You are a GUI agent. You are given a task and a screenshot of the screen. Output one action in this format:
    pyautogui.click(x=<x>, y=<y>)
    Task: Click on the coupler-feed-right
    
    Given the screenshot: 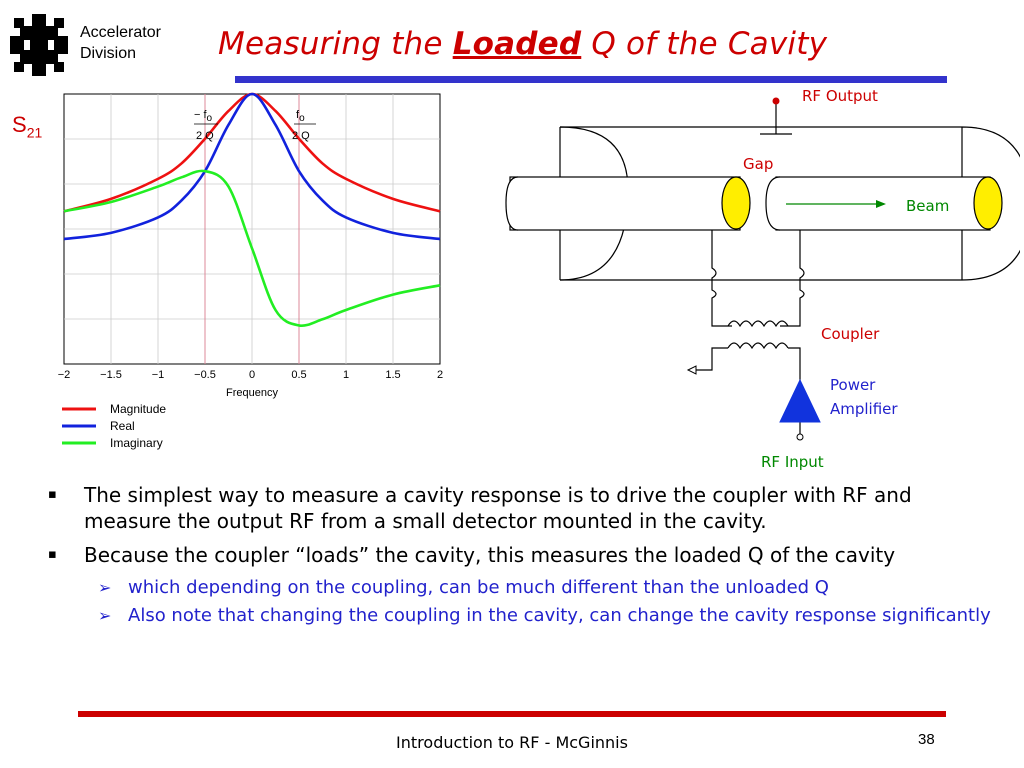 What is the action you would take?
    pyautogui.click(x=794, y=364)
    